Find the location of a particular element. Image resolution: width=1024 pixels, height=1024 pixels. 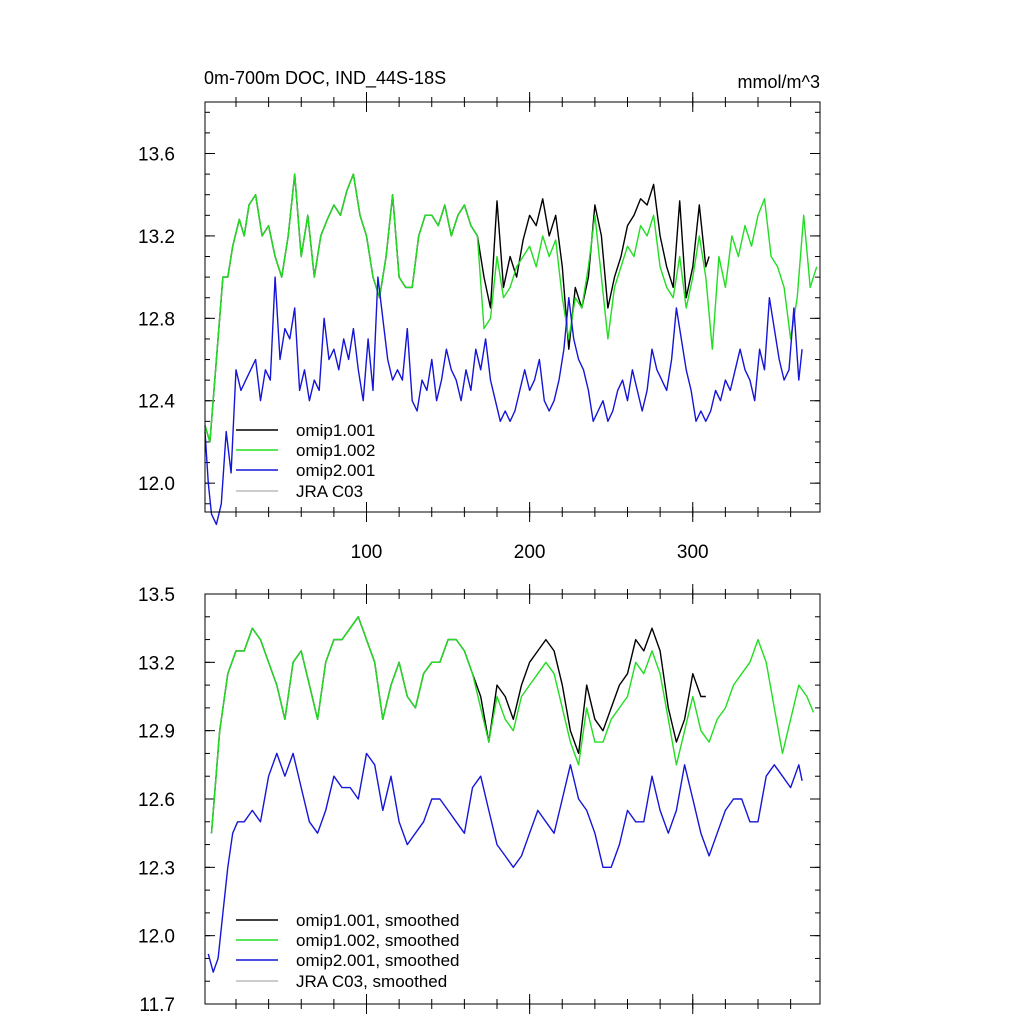

legend-entry: omip1.001 is located at coordinates (305, 430).